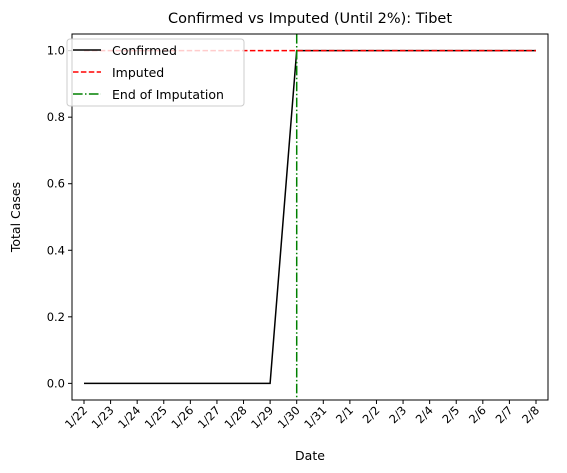  I want to click on x-tick-label: 2/8, so click(530, 414).